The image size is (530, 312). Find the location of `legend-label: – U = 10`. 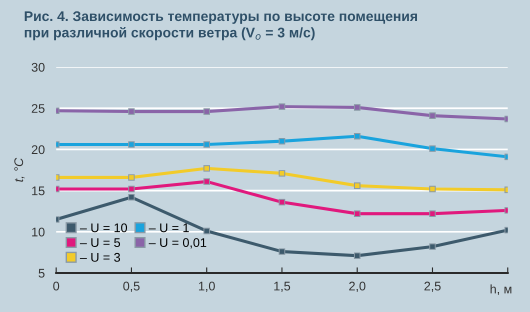

legend-label: – U = 10 is located at coordinates (104, 227).